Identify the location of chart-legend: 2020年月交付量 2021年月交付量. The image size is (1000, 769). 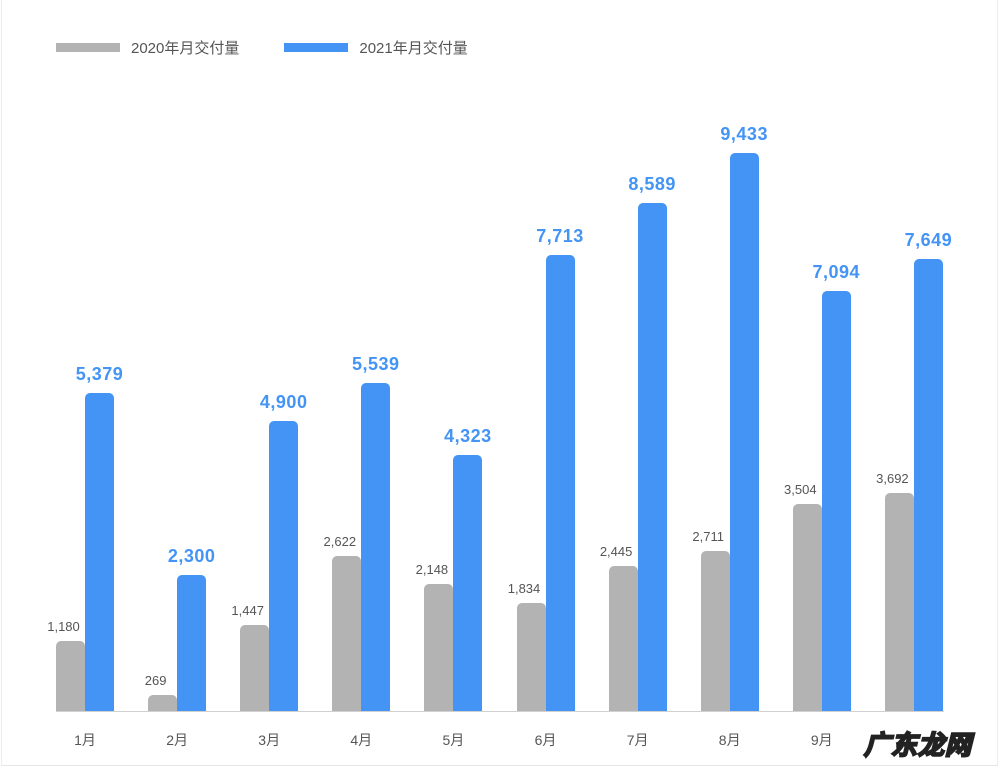
(284, 47).